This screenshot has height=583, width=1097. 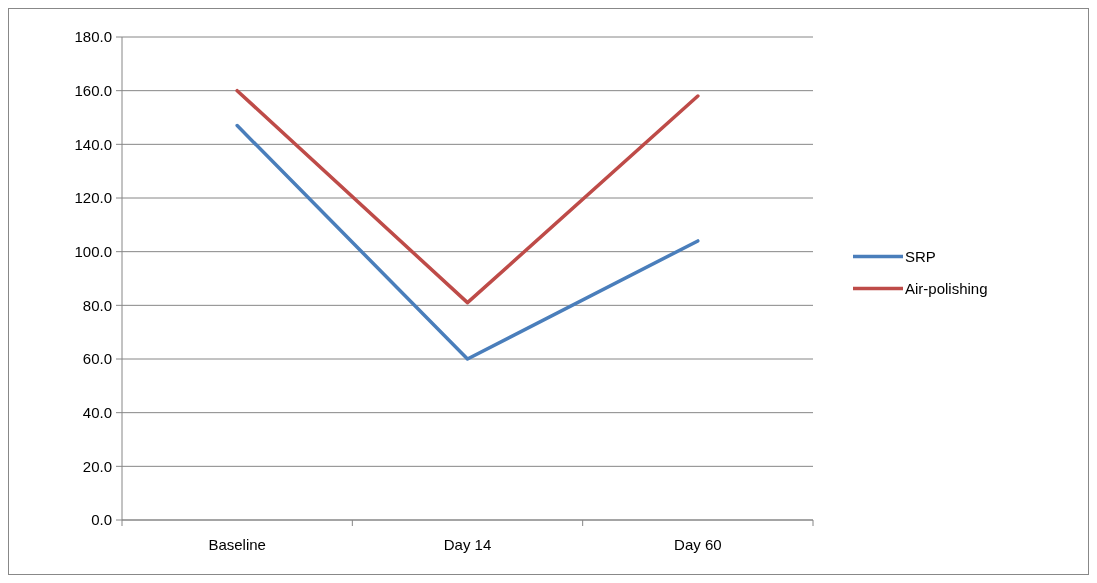 I want to click on y-tick-label: 100.0, so click(x=93, y=251).